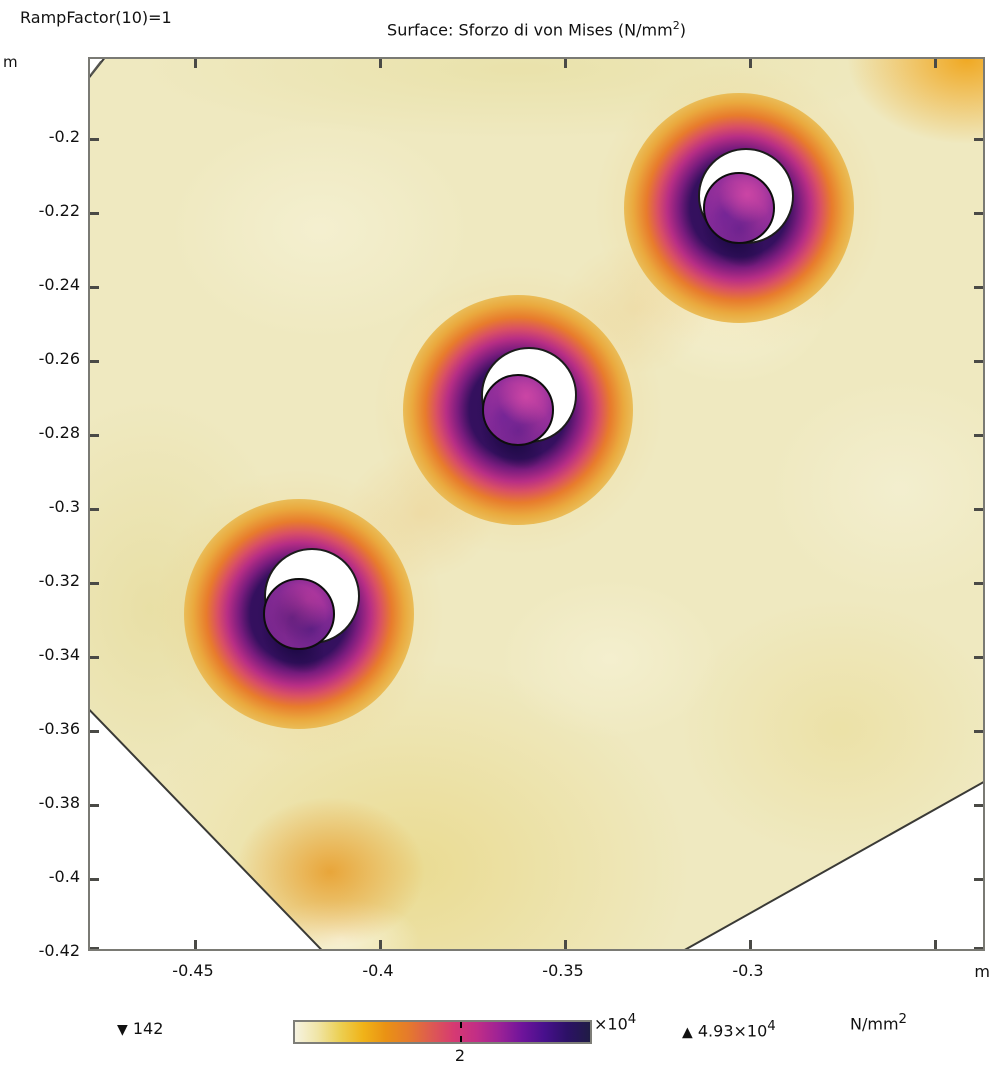 The width and height of the screenshot is (994, 1078). What do you see at coordinates (530, 30) in the screenshot?
I see `plot-title-text: Surface: Sforzo di von Mises (N/mm` at bounding box center [530, 30].